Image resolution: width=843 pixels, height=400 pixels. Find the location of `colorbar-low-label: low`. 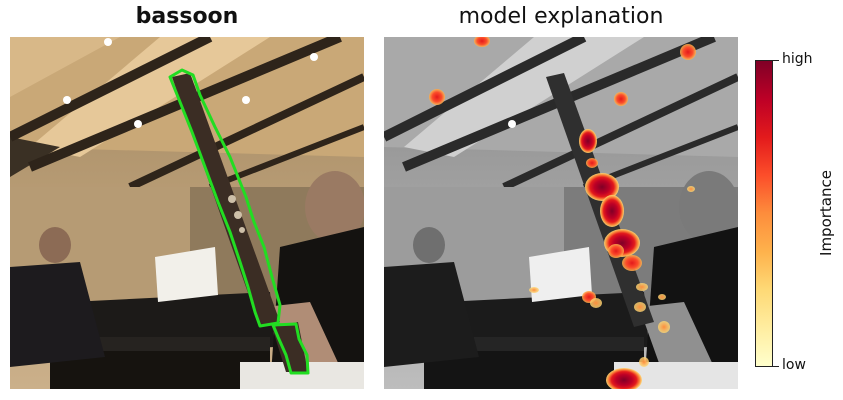

colorbar-low-label: low is located at coordinates (794, 365).